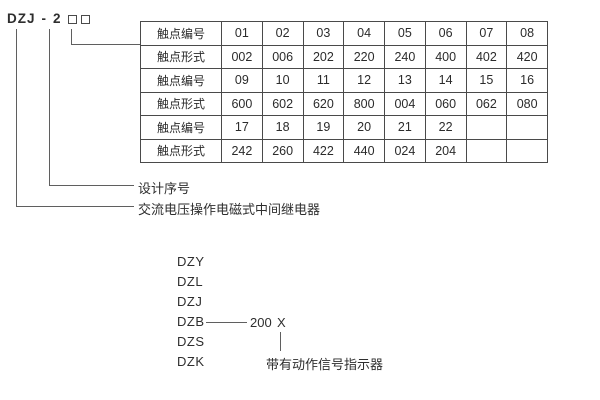  What do you see at coordinates (282, 150) in the screenshot?
I see `contact-cell: 260` at bounding box center [282, 150].